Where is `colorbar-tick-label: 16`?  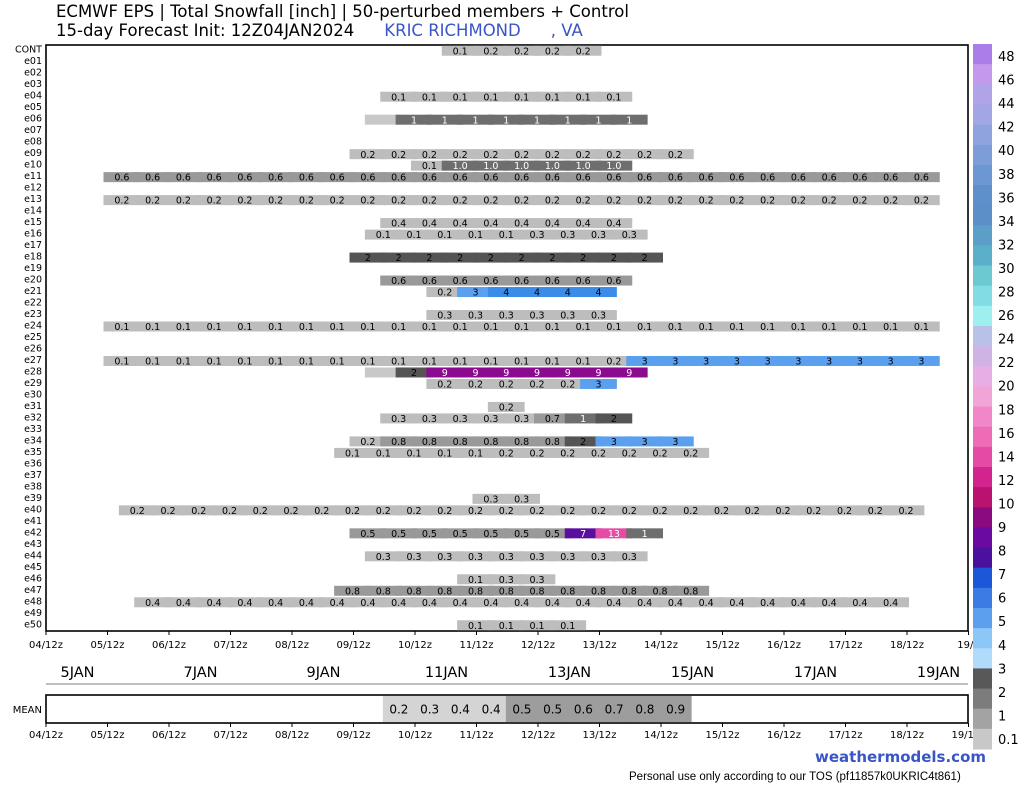
colorbar-tick-label: 16 is located at coordinates (1006, 434).